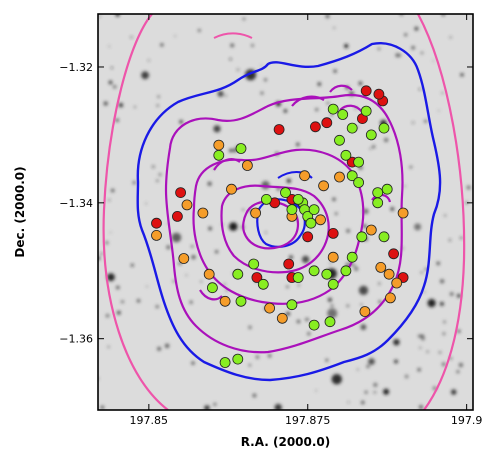 This screenshot has height=456, width=491. What do you see at coordinates (76, 67) in the screenshot?
I see `y-tick-label: −1.32` at bounding box center [76, 67].